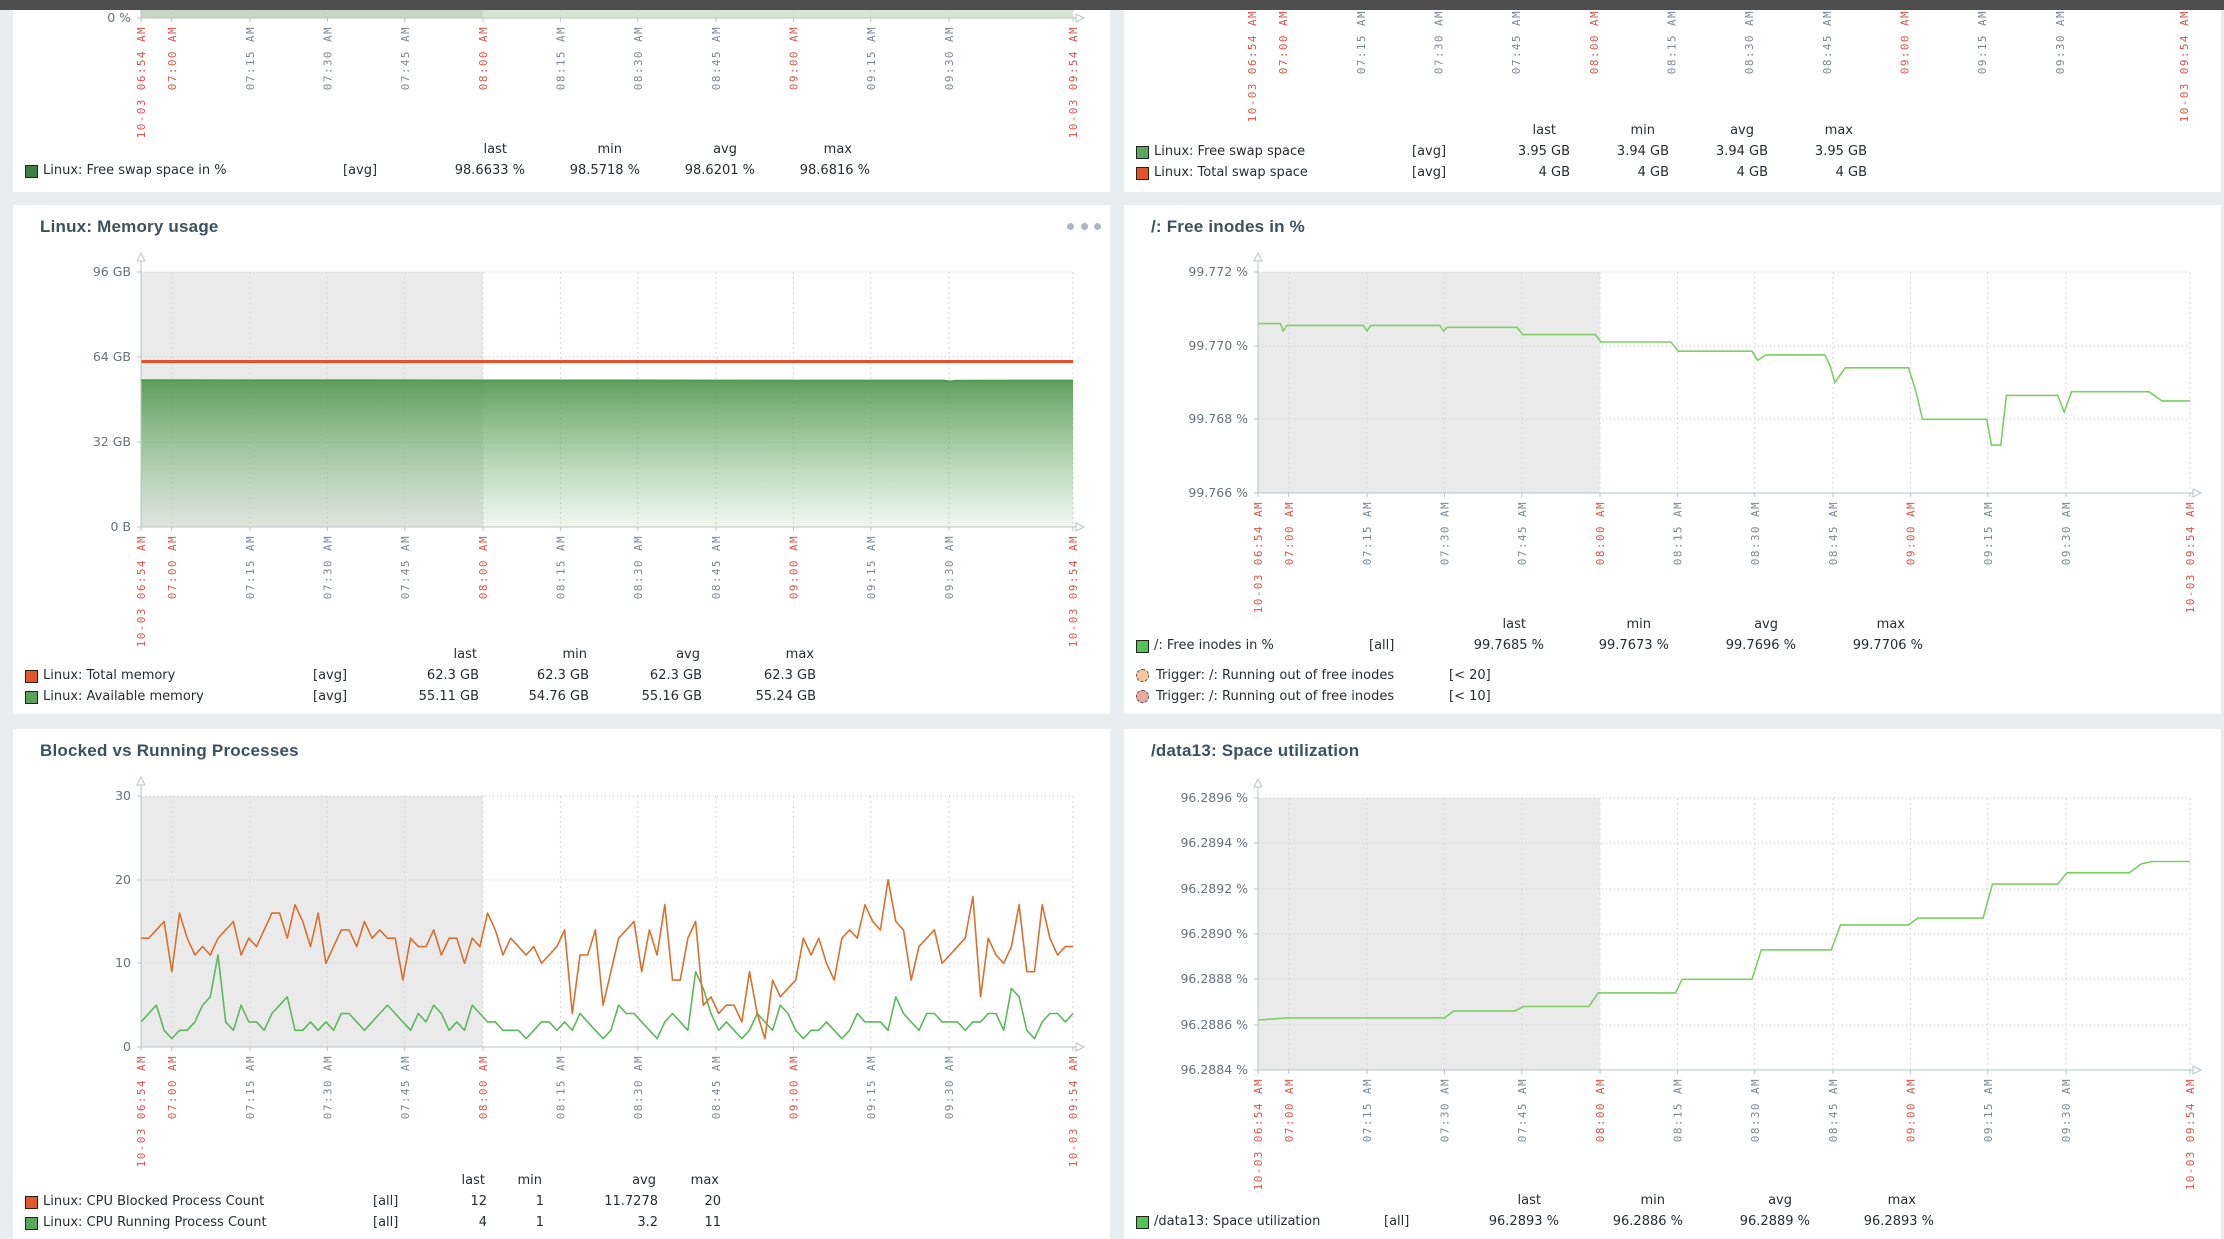  I want to click on series-stat-value: 11, so click(712, 1222).